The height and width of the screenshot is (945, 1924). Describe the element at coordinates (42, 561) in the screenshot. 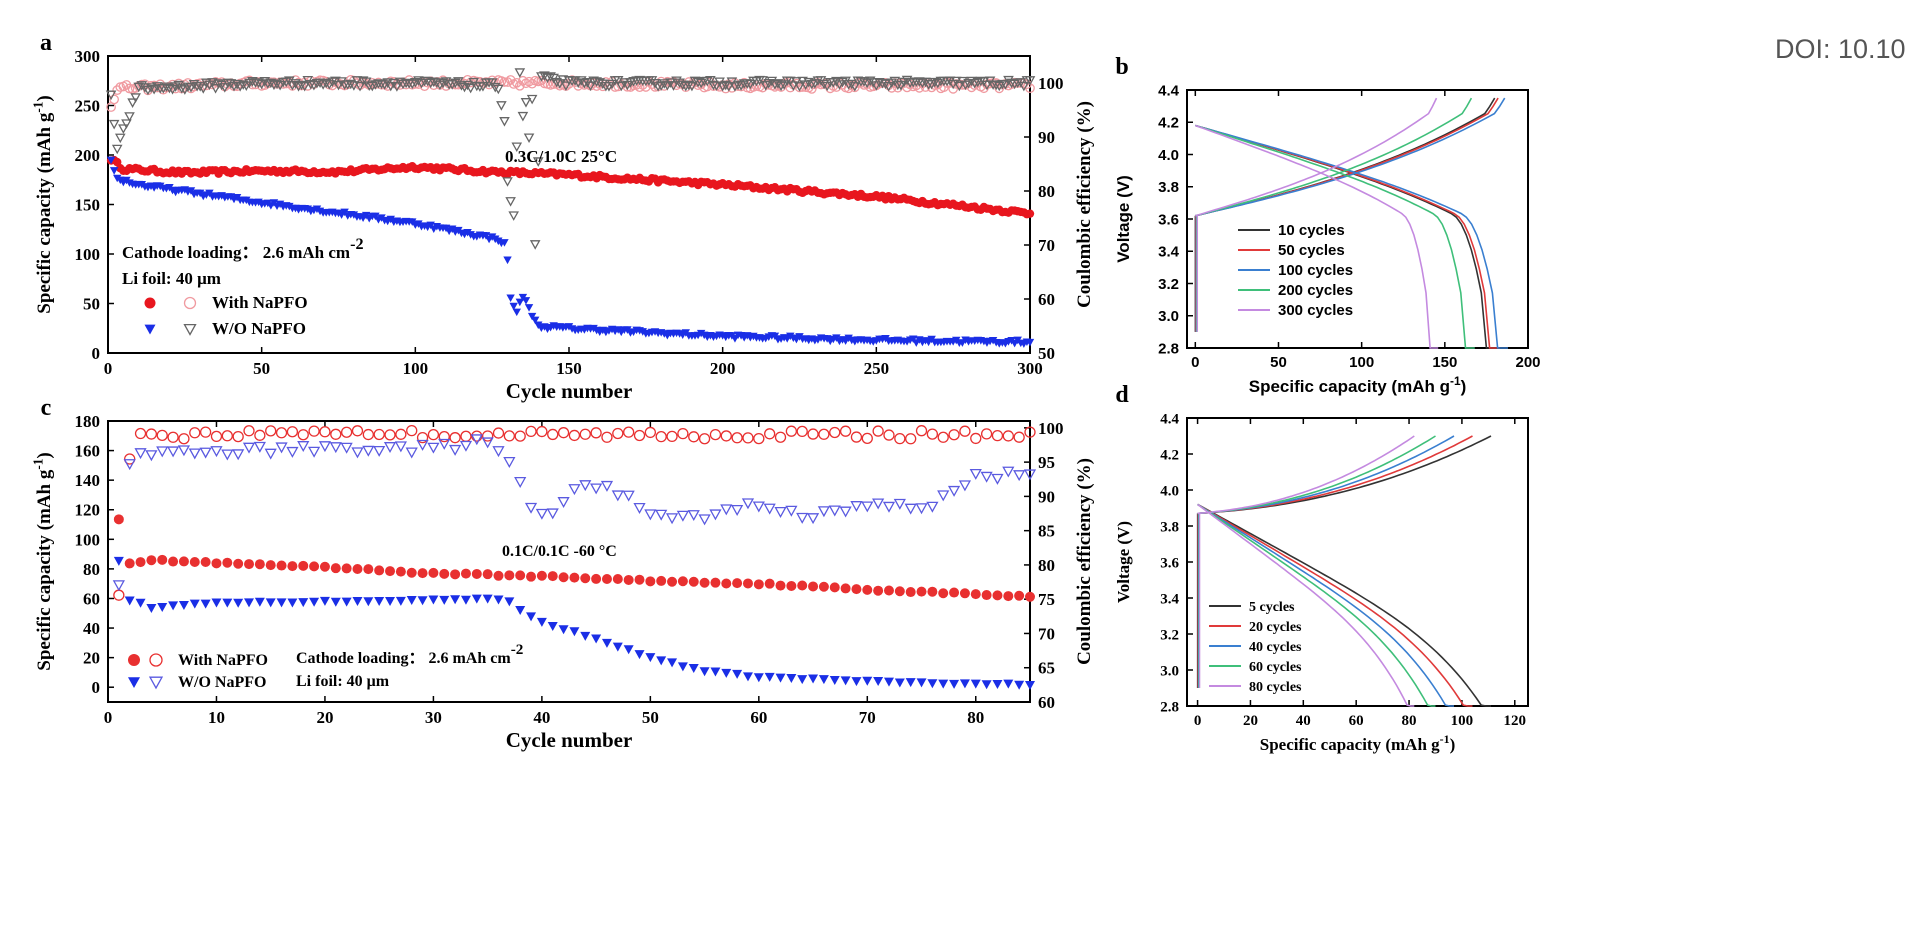

I see `panel-c-ylabel: Specific capacity (mAh g-1)` at that location.